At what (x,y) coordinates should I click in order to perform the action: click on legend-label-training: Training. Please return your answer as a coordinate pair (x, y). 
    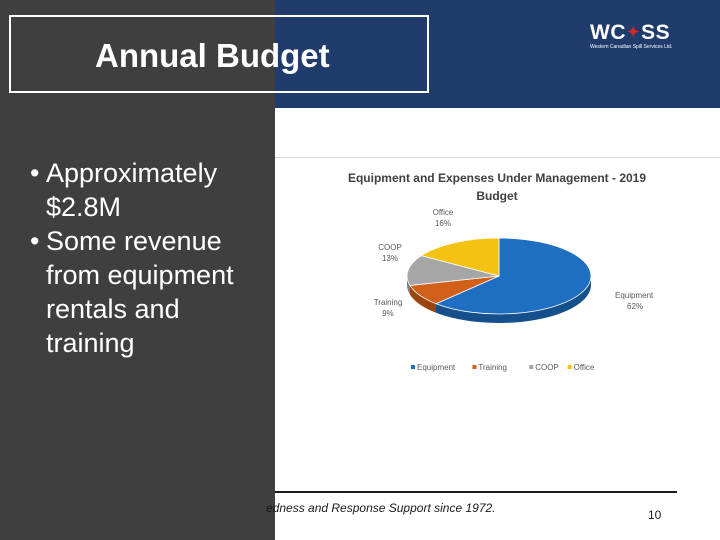
    Looking at the image, I should click on (492, 367).